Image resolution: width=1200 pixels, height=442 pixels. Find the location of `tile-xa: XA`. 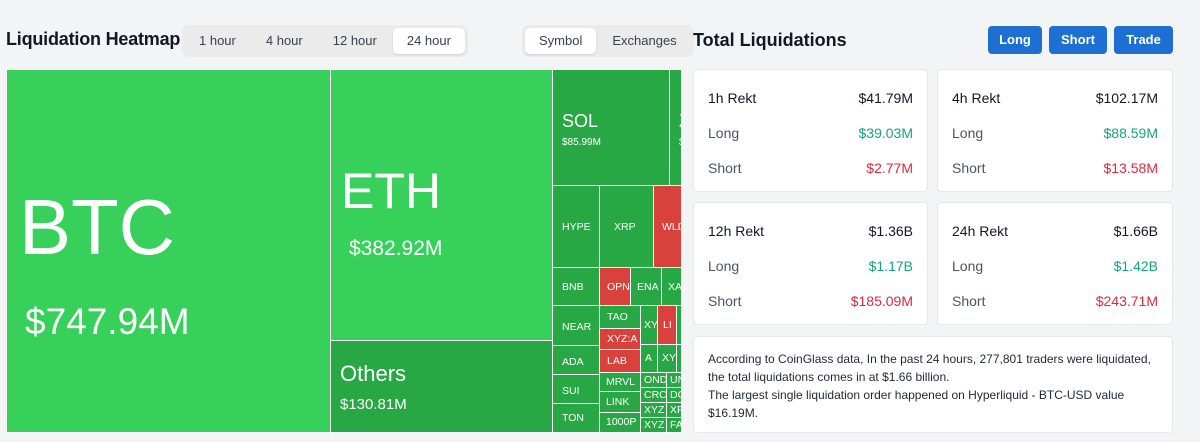

tile-xa: XA is located at coordinates (671, 286).